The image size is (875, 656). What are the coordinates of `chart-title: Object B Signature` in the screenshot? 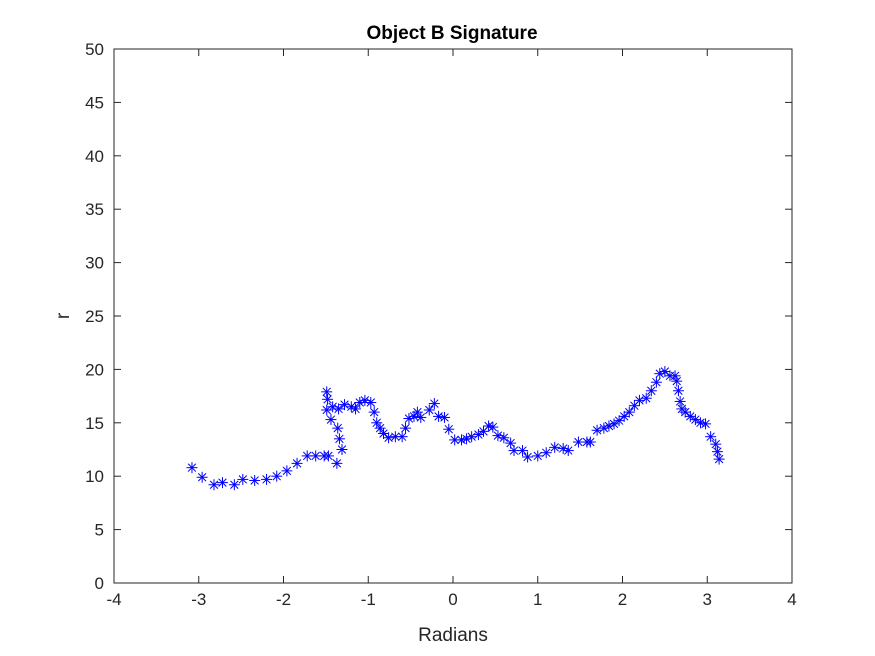 It's located at (451, 33).